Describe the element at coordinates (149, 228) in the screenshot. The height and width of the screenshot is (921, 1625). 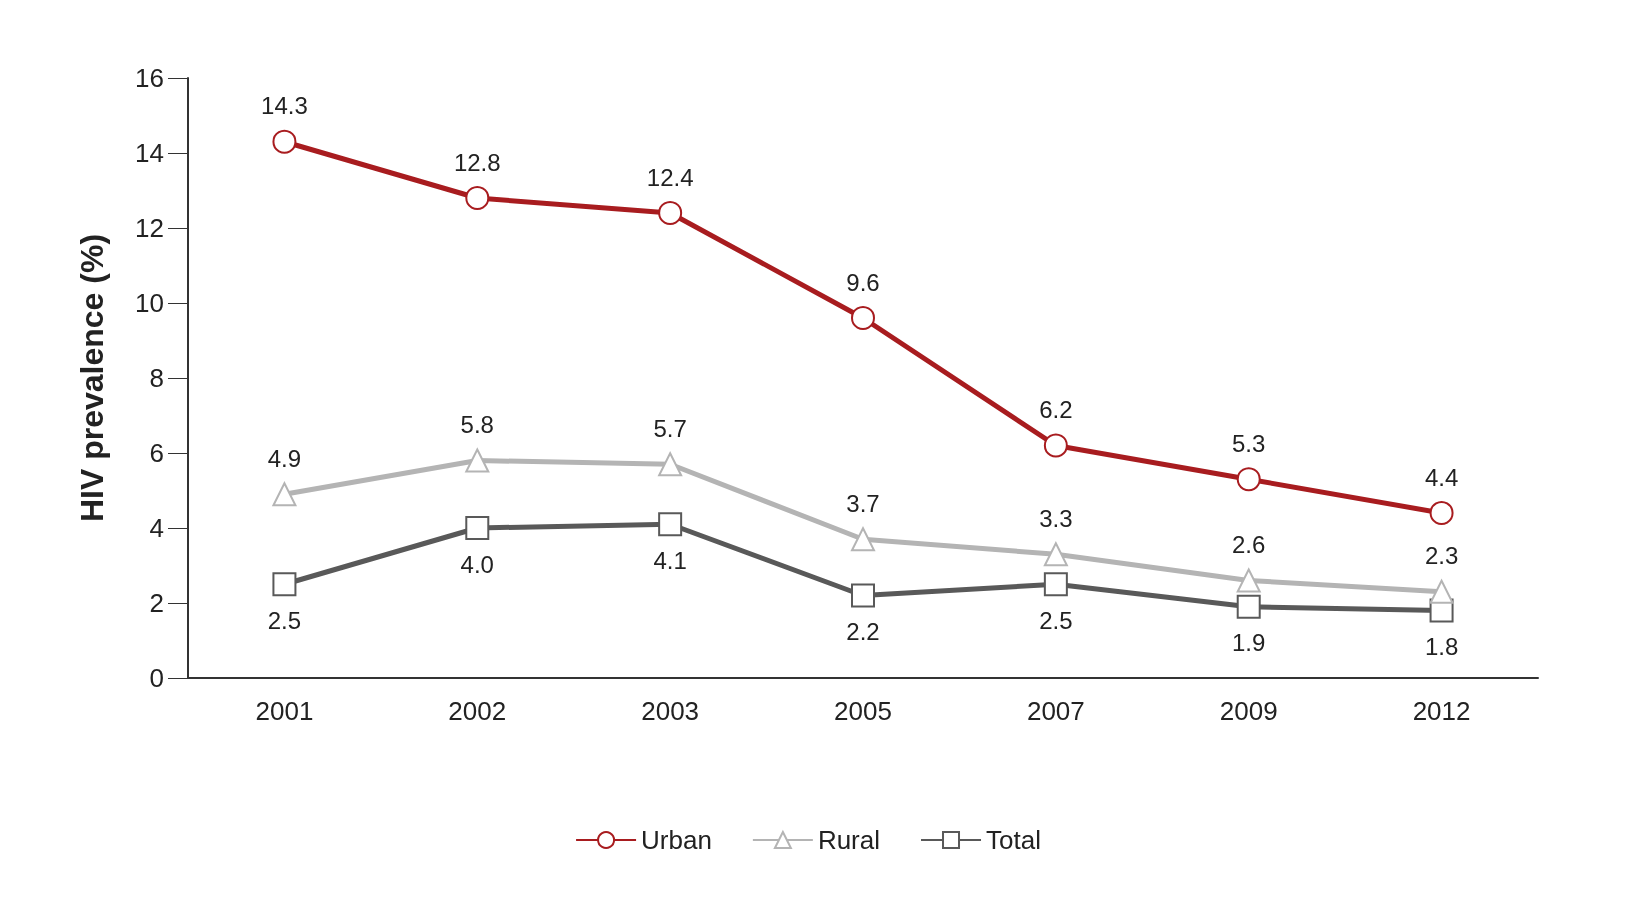
I see `y-tick-label: 12` at that location.